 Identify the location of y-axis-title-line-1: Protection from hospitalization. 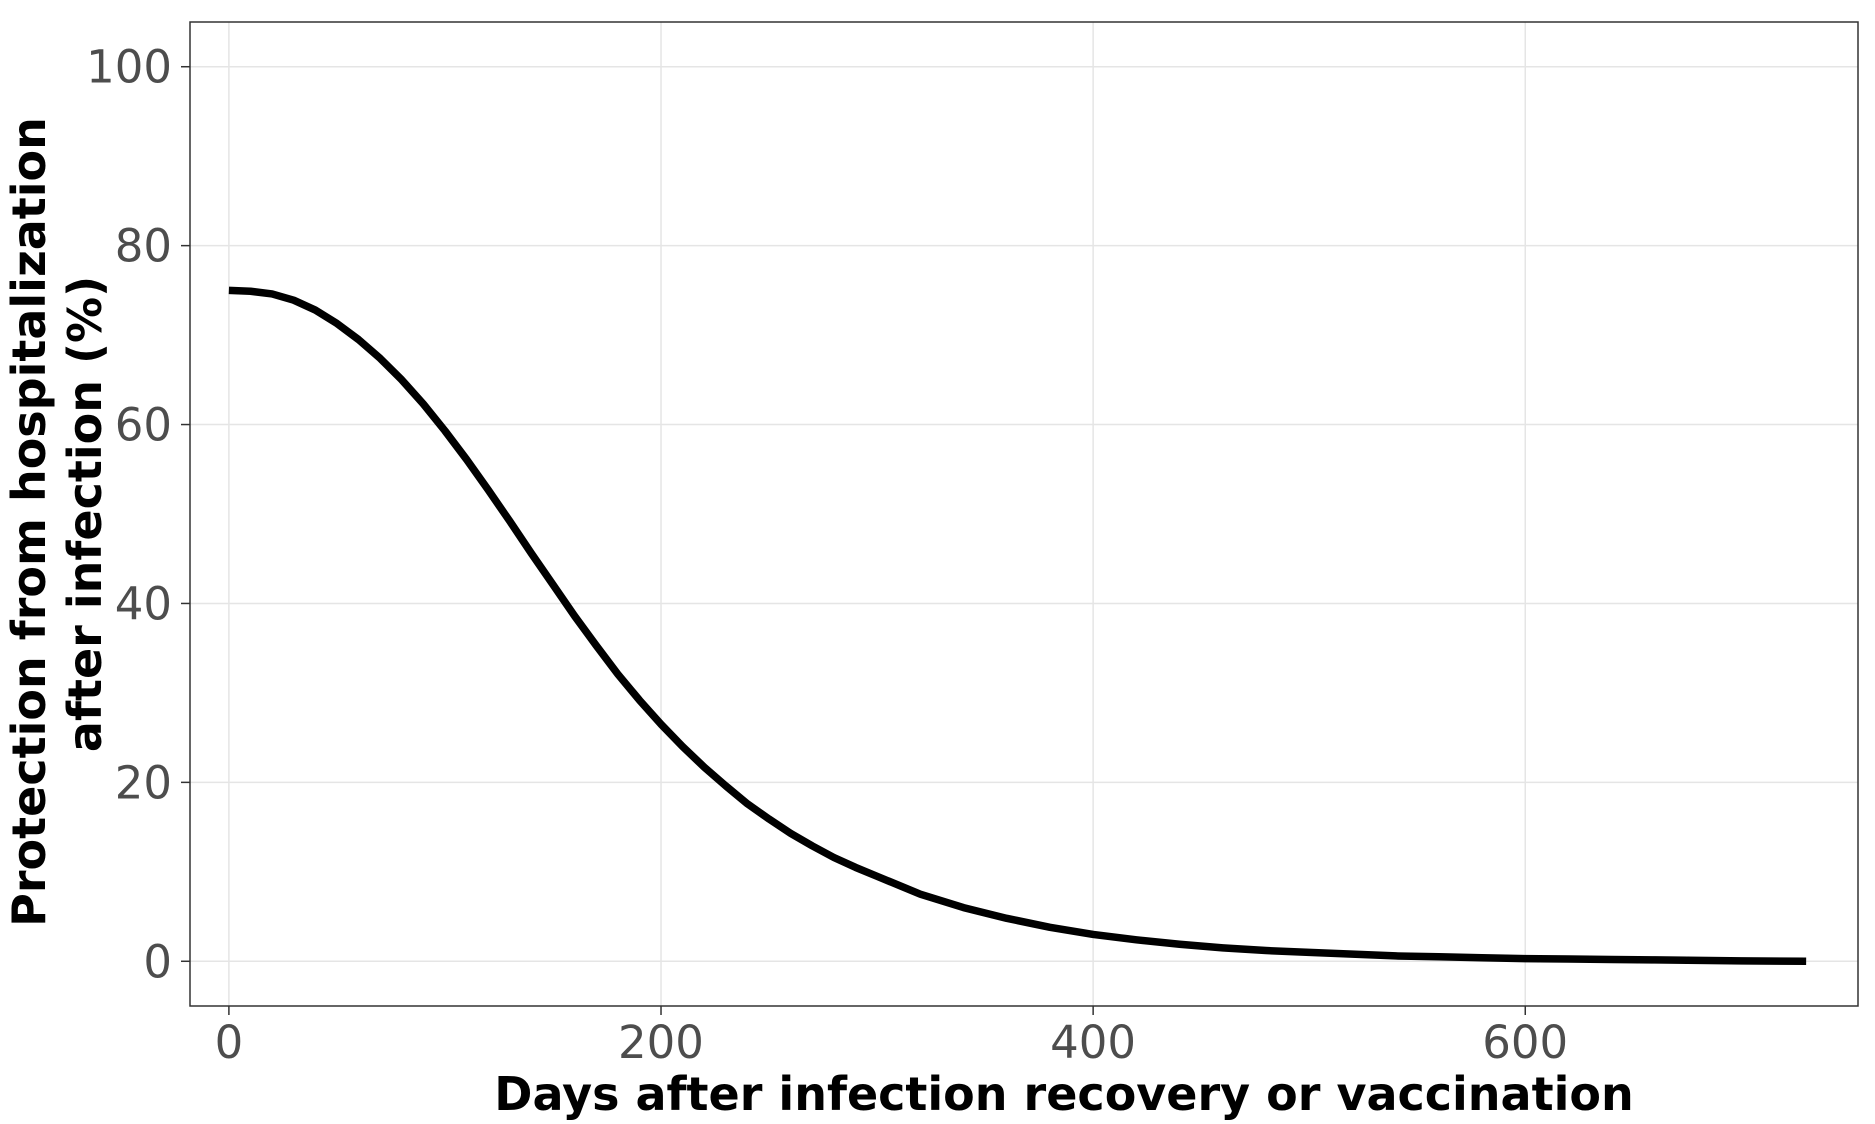
(29, 522).